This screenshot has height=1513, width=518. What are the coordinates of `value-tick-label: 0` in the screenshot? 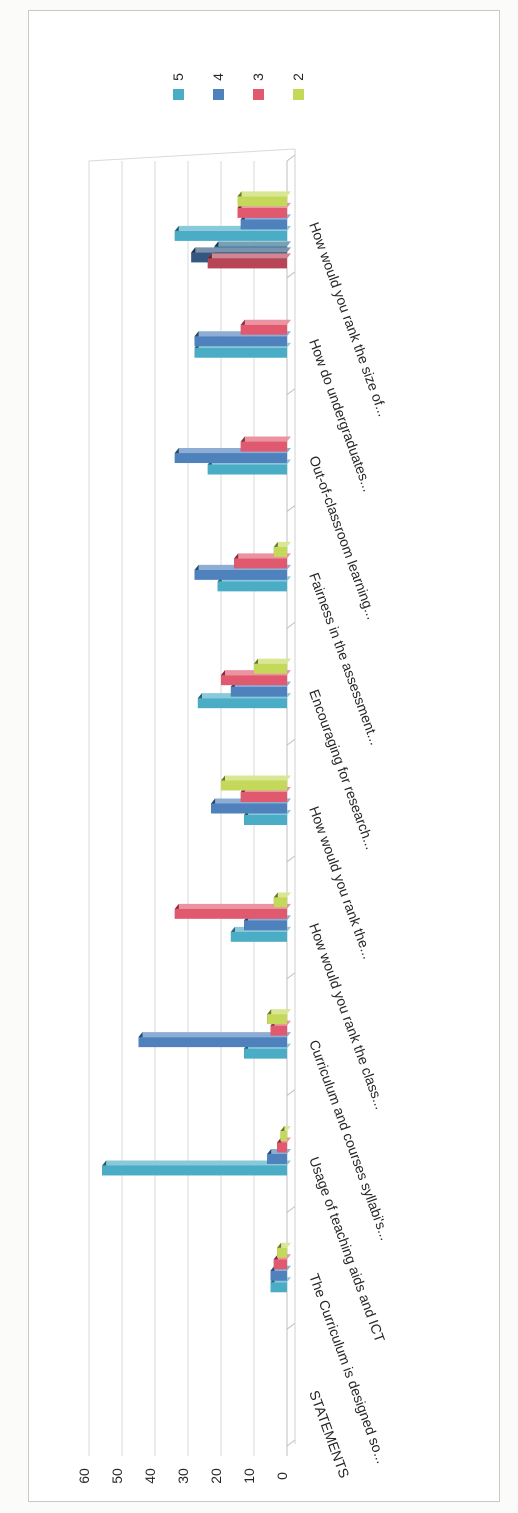 It's located at (282, 1476).